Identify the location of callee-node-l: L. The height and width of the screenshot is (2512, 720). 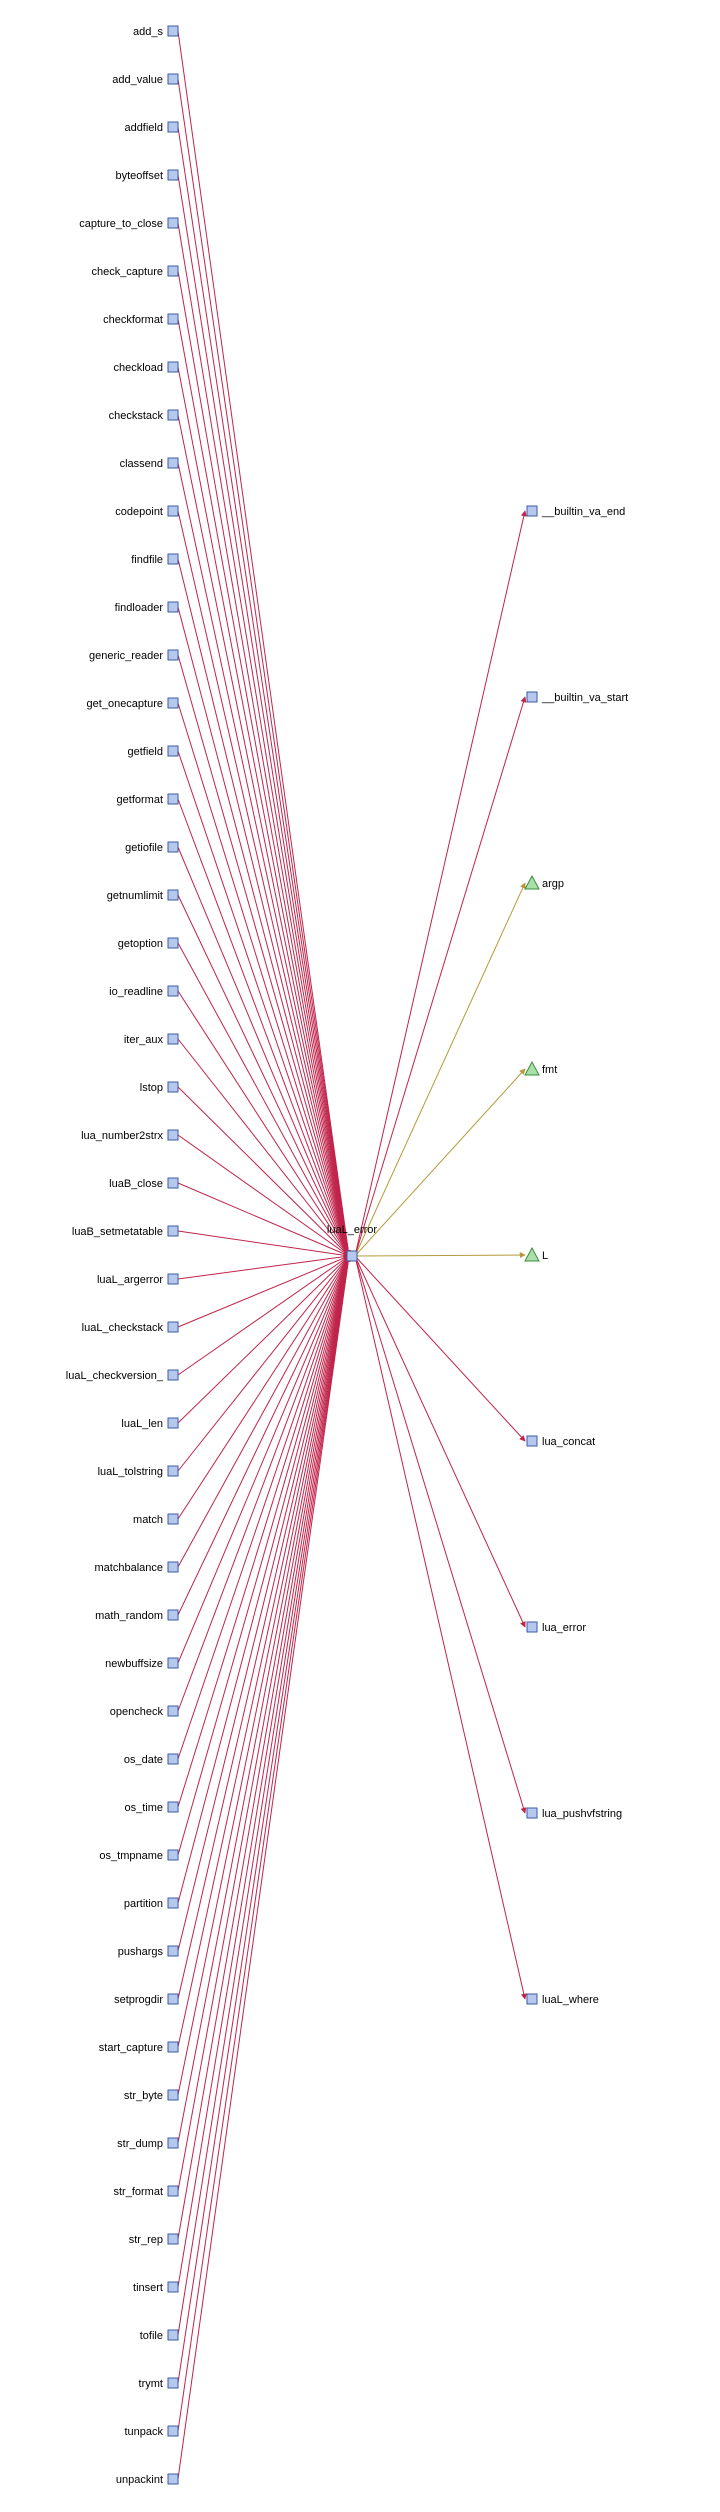
(536, 1254).